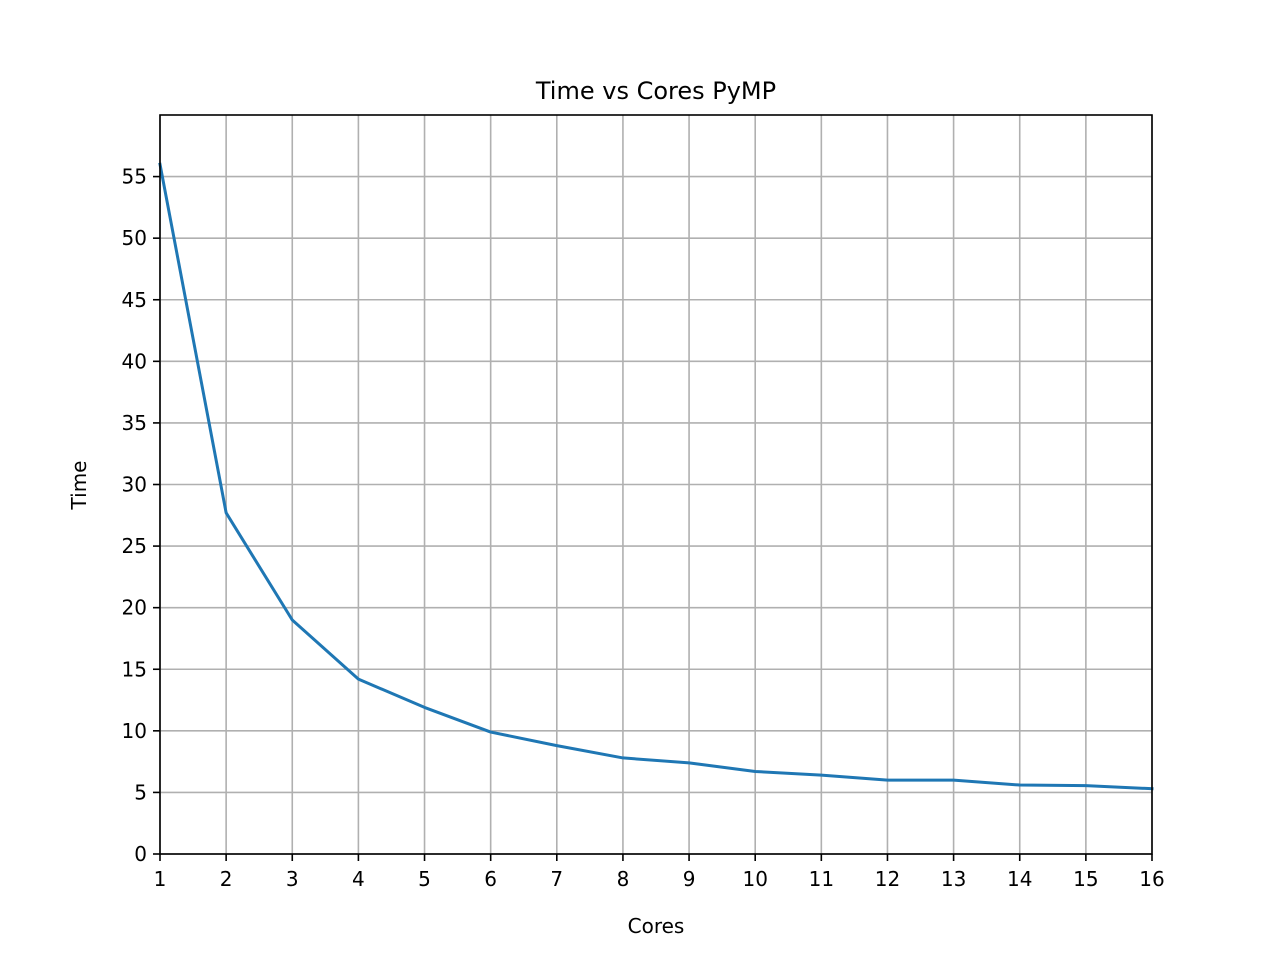 This screenshot has height=960, width=1280. I want to click on chart-title: Time vs Cores PyMP, so click(655, 91).